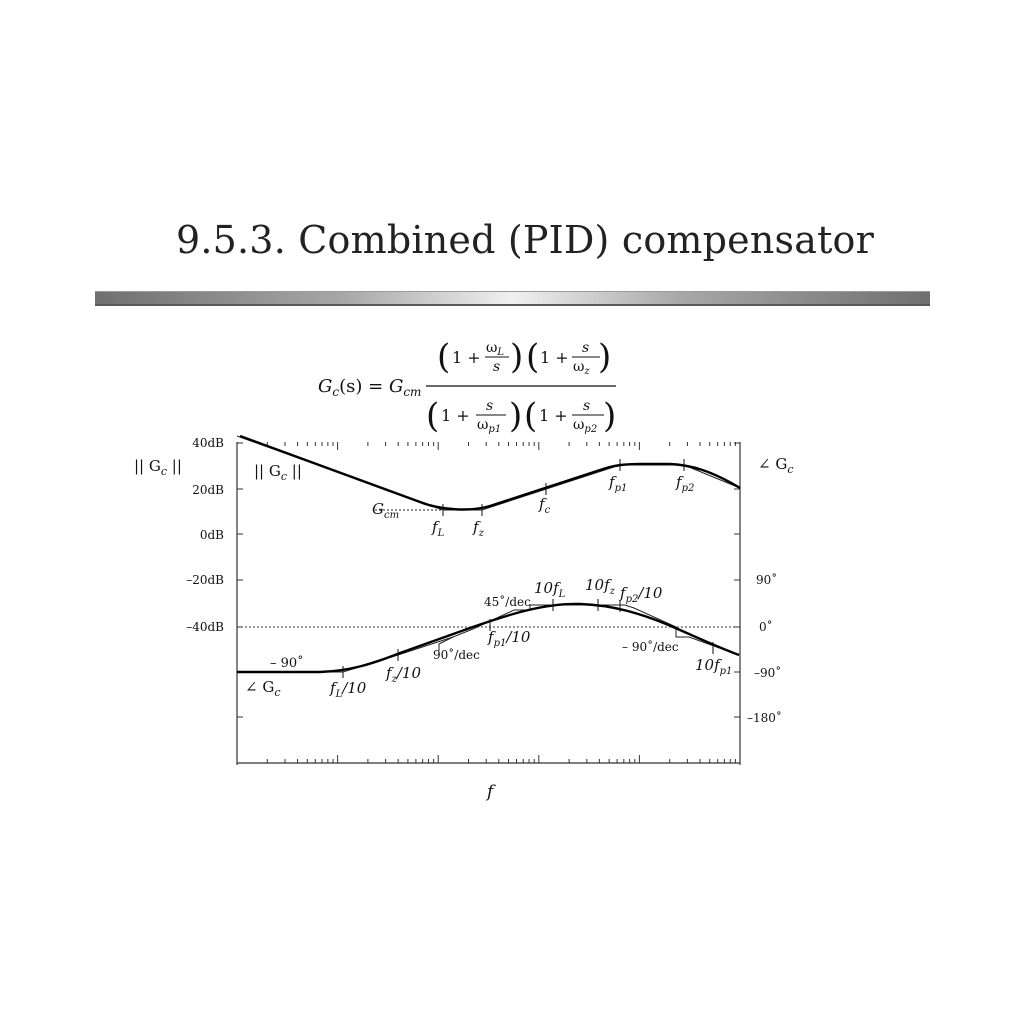  What do you see at coordinates (212, 535) in the screenshot?
I see `left-tick-label: 0dB` at bounding box center [212, 535].